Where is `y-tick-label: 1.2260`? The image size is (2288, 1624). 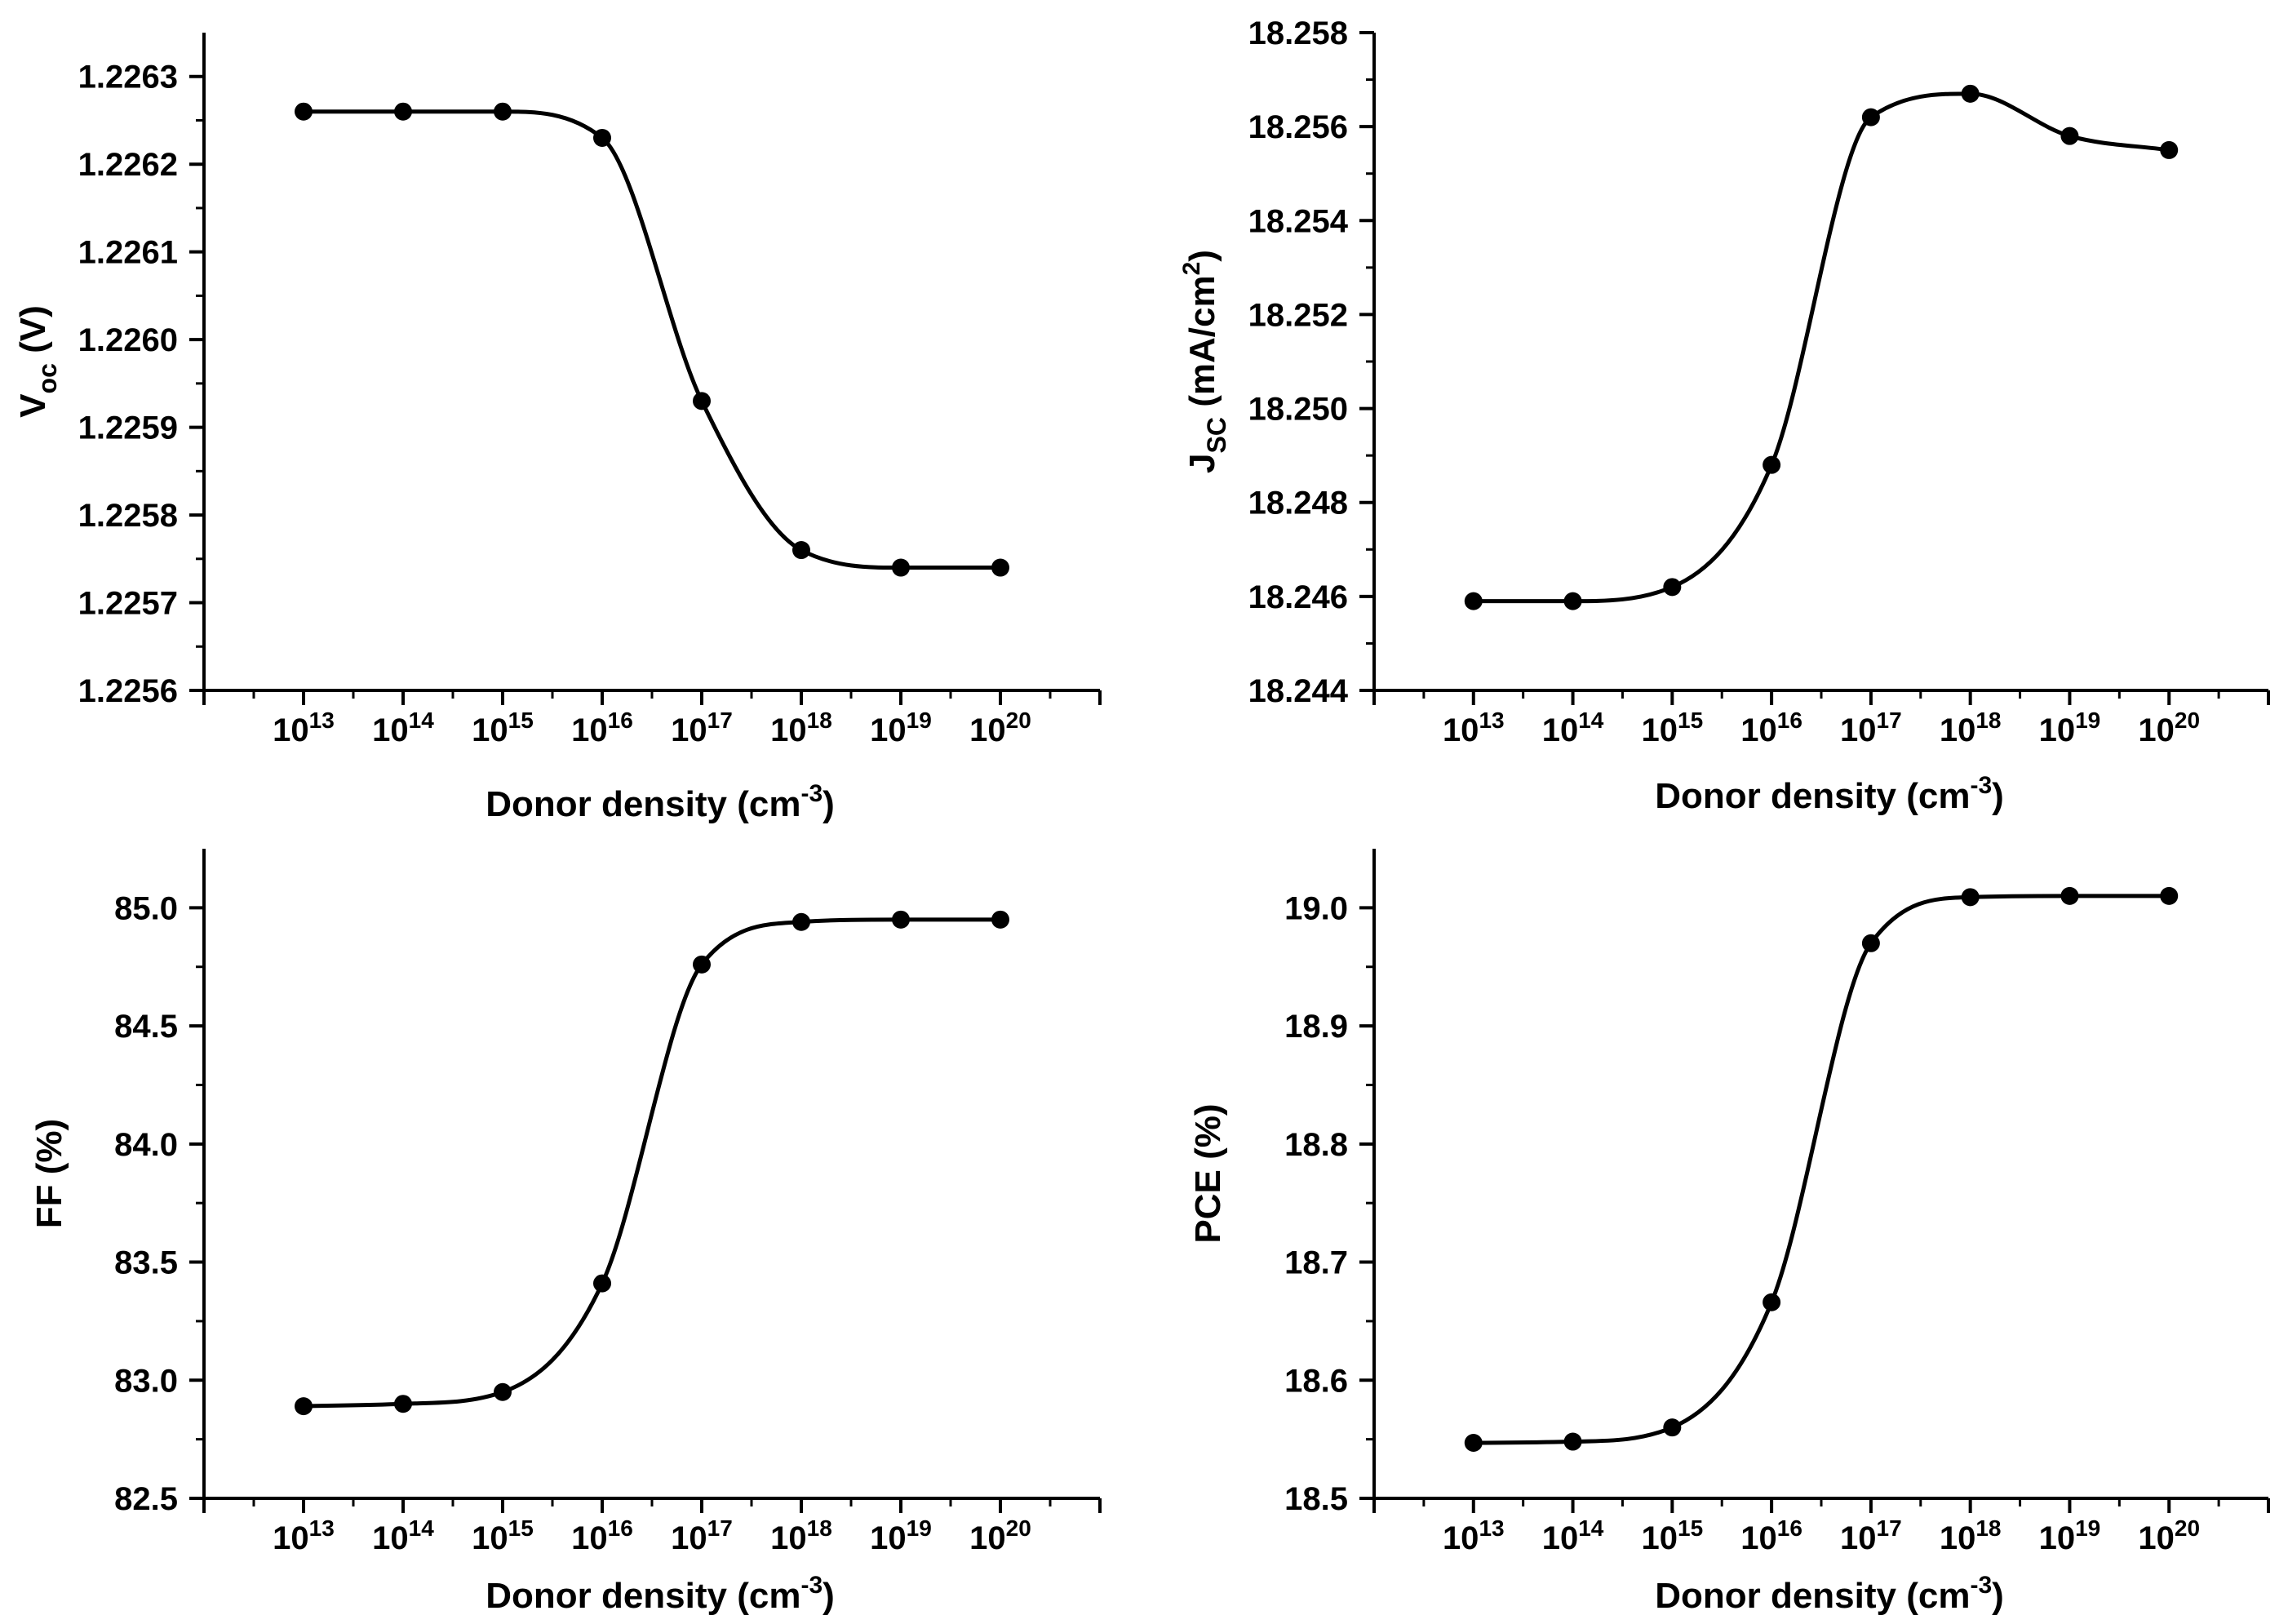
y-tick-label: 1.2260 is located at coordinates (128, 340).